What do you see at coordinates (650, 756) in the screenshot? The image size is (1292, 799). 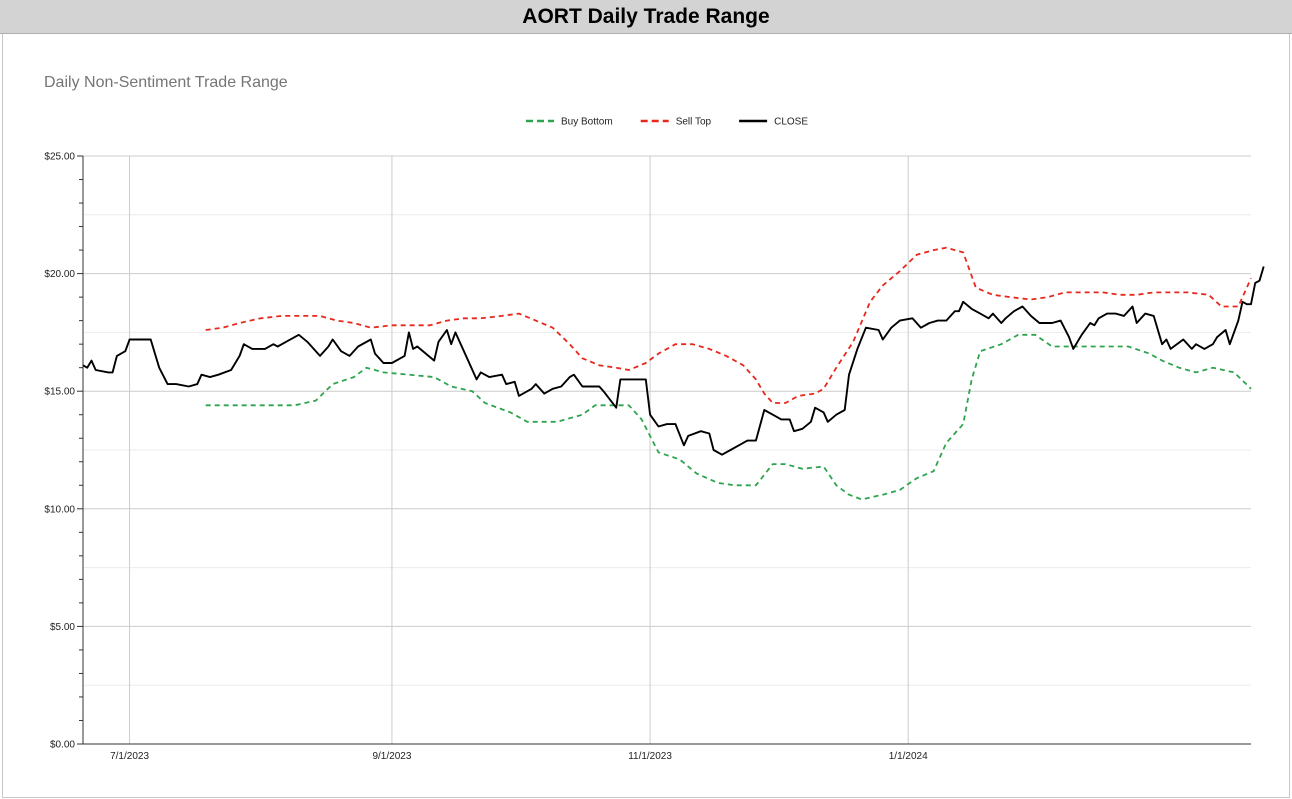 I see `x-tick-label: 11/1/2023` at bounding box center [650, 756].